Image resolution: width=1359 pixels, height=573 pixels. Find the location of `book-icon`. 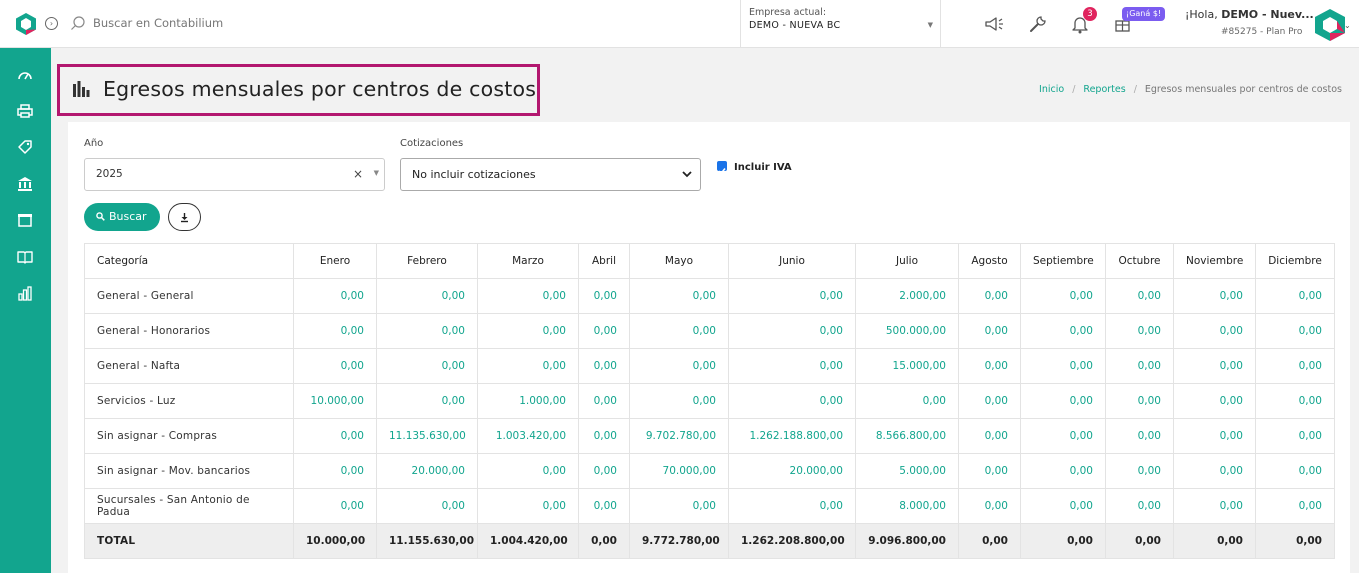

book-icon is located at coordinates (25, 257).